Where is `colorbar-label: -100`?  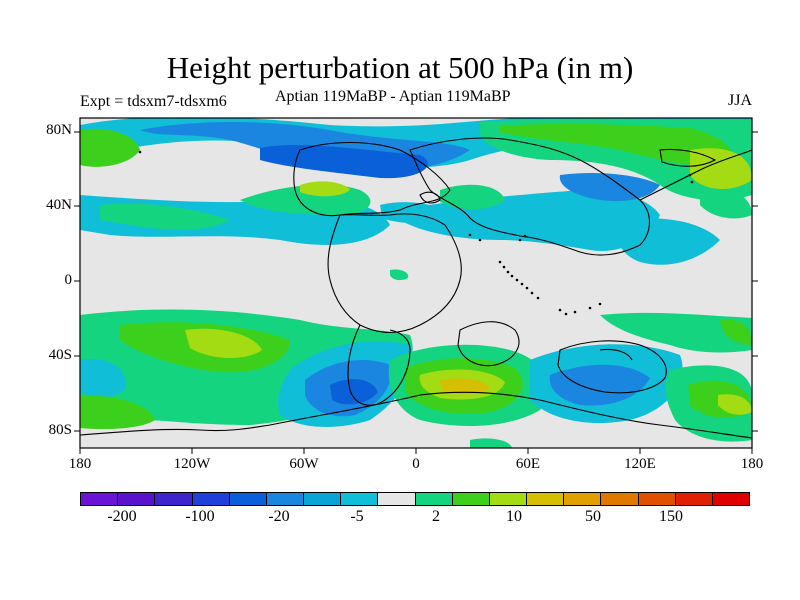
colorbar-label: -100 is located at coordinates (200, 516).